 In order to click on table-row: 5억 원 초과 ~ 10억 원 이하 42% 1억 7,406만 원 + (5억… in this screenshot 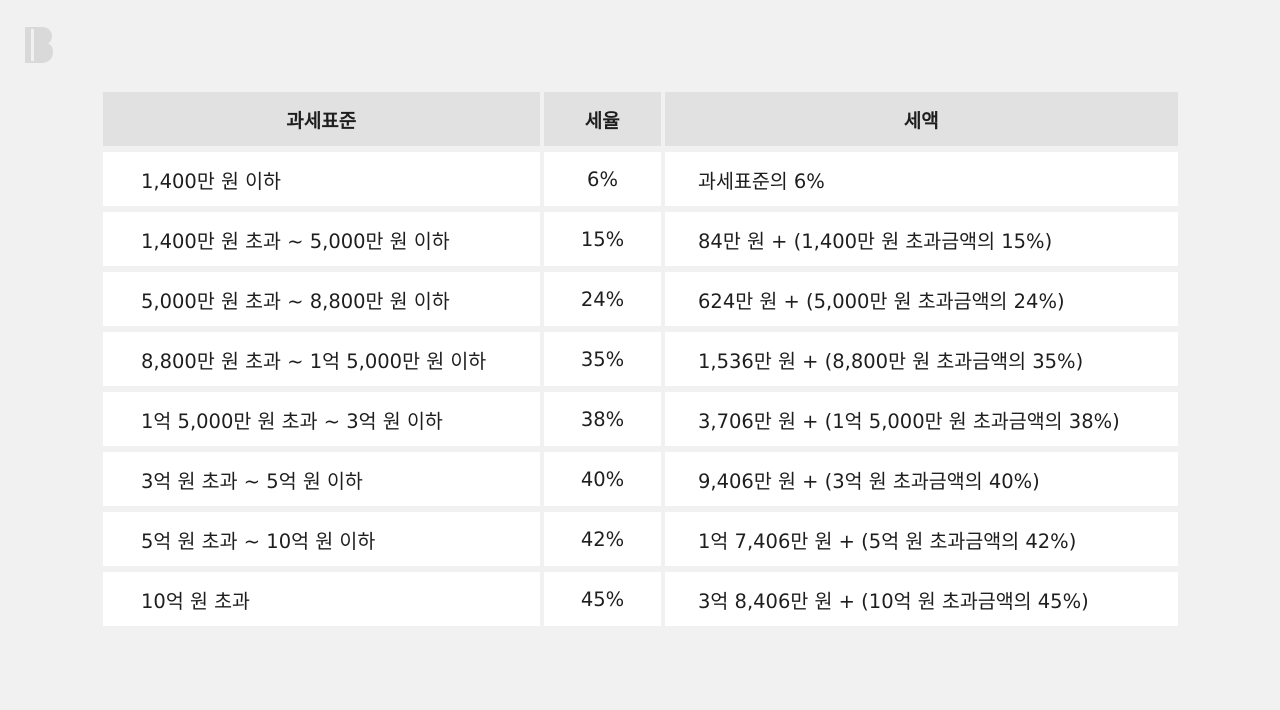, I will do `click(640, 539)`.